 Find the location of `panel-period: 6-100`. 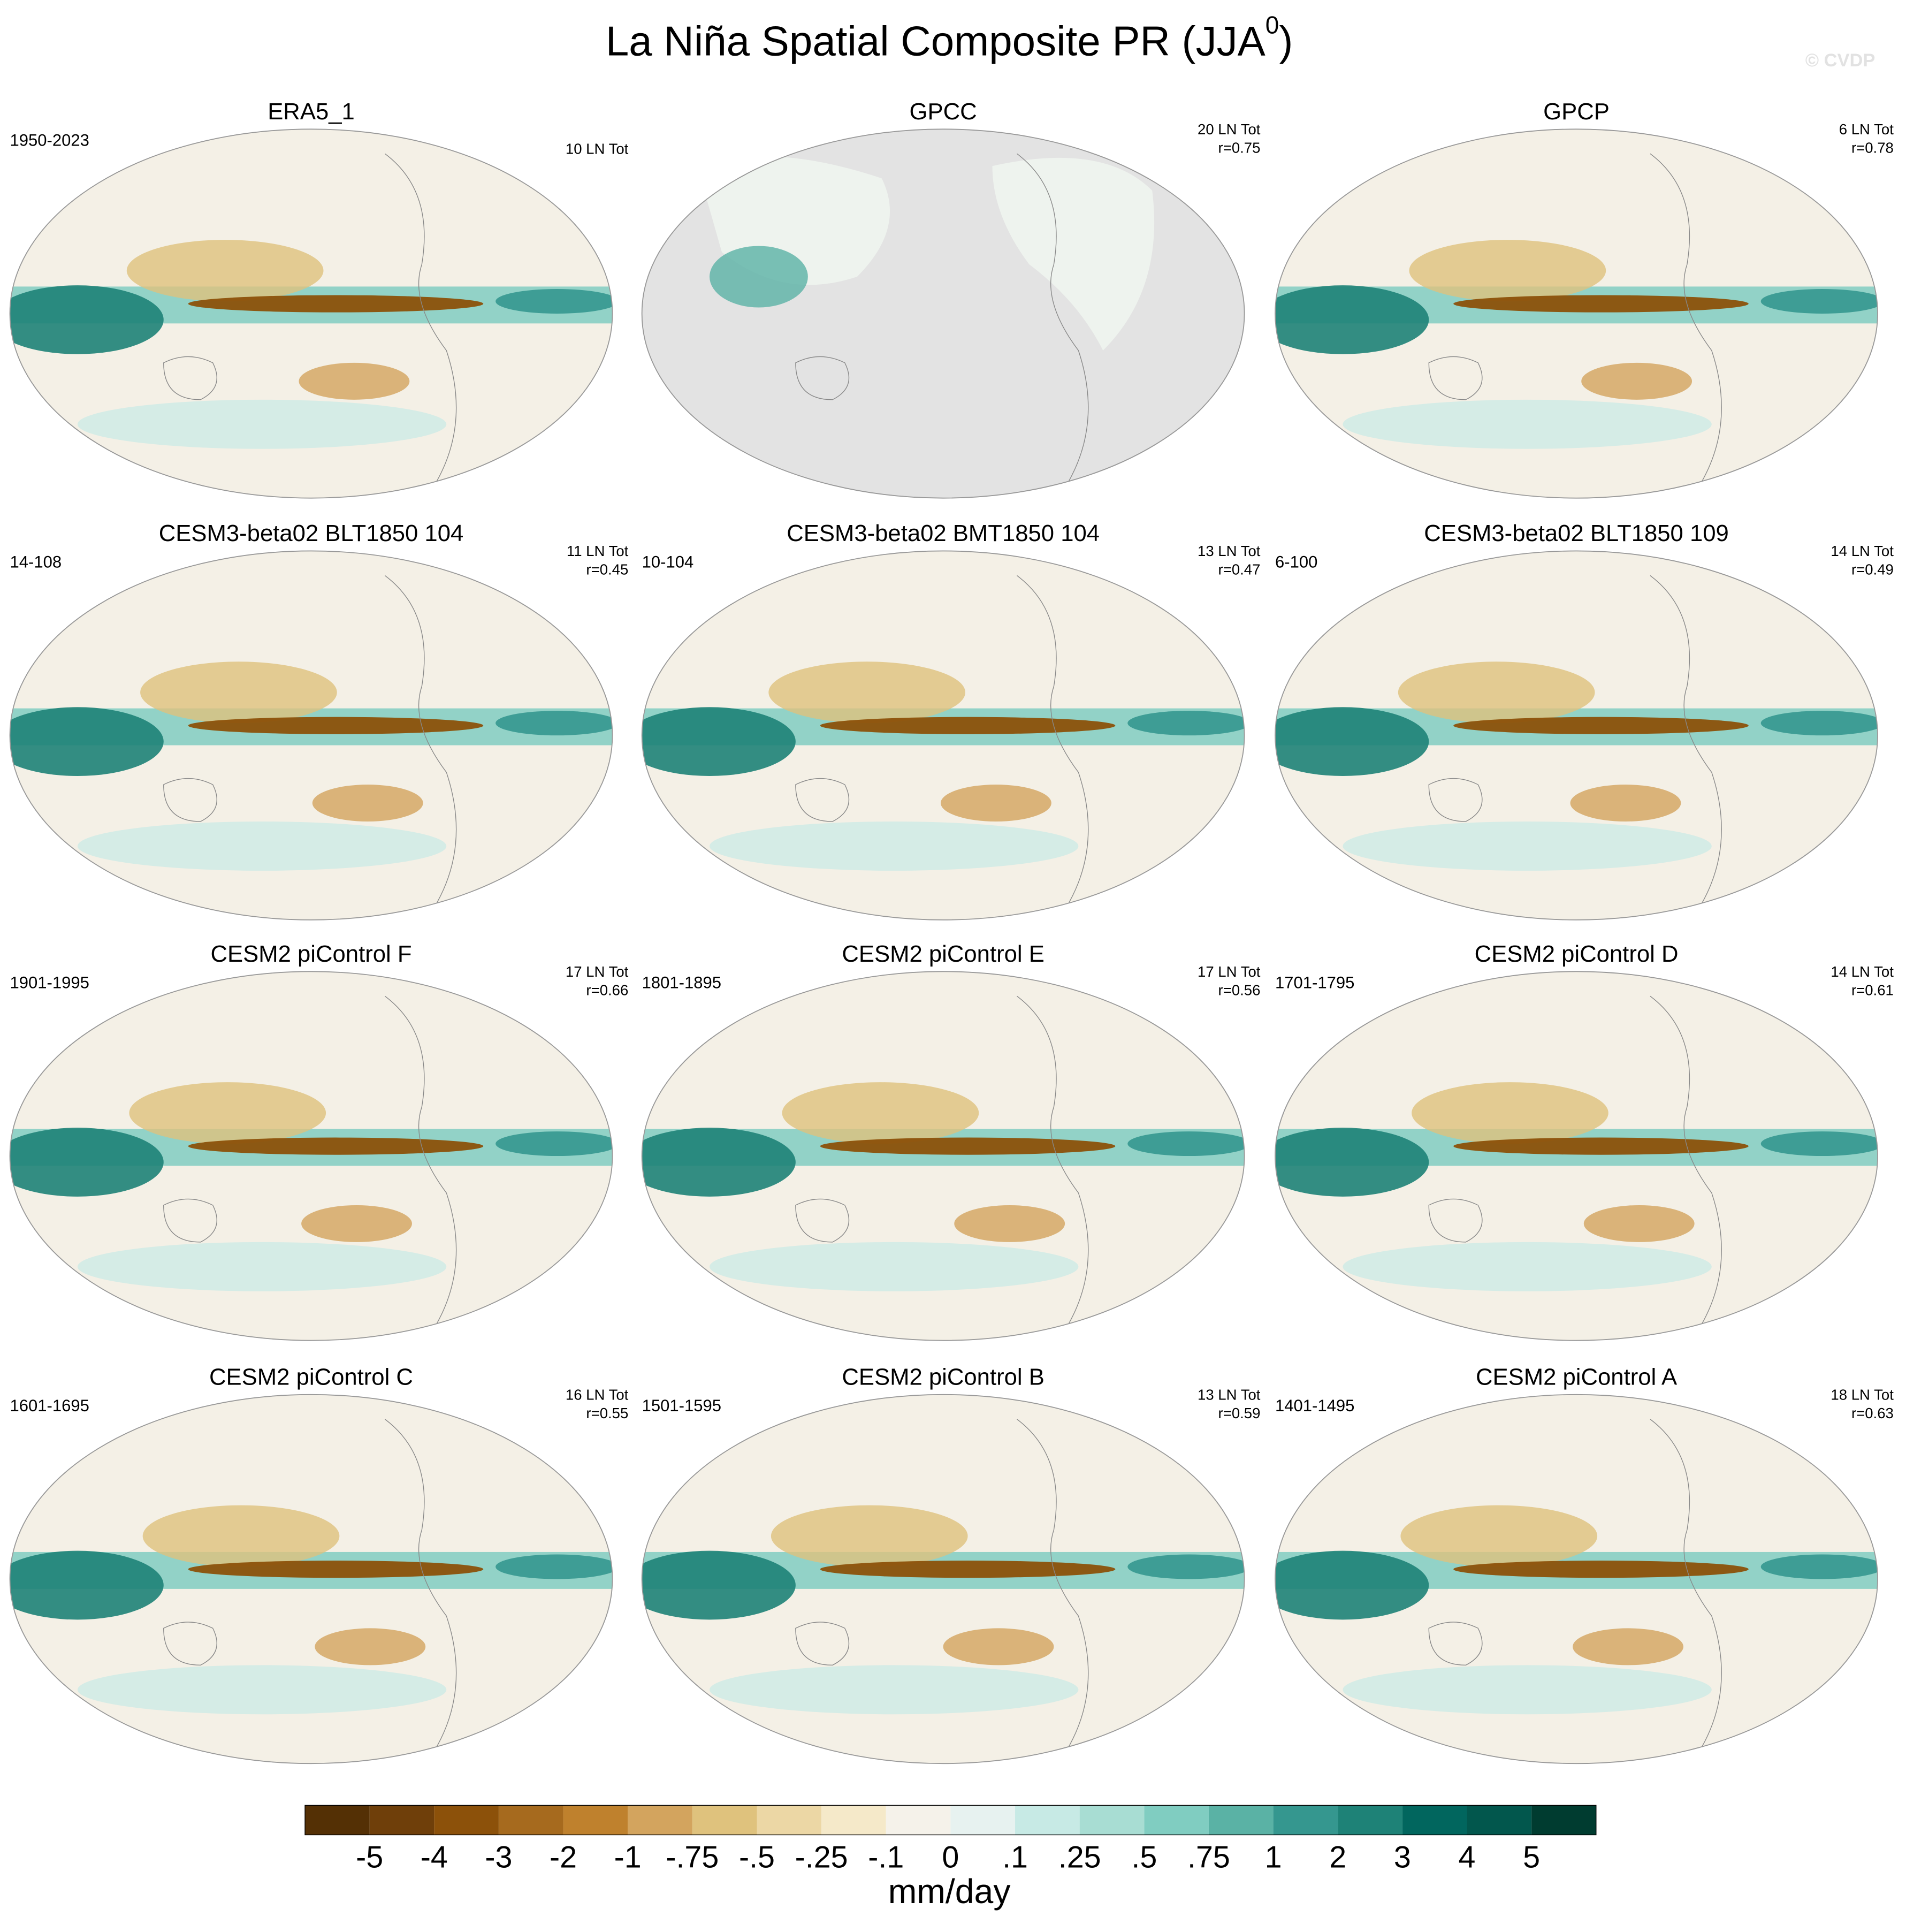

panel-period: 6-100 is located at coordinates (1296, 562).